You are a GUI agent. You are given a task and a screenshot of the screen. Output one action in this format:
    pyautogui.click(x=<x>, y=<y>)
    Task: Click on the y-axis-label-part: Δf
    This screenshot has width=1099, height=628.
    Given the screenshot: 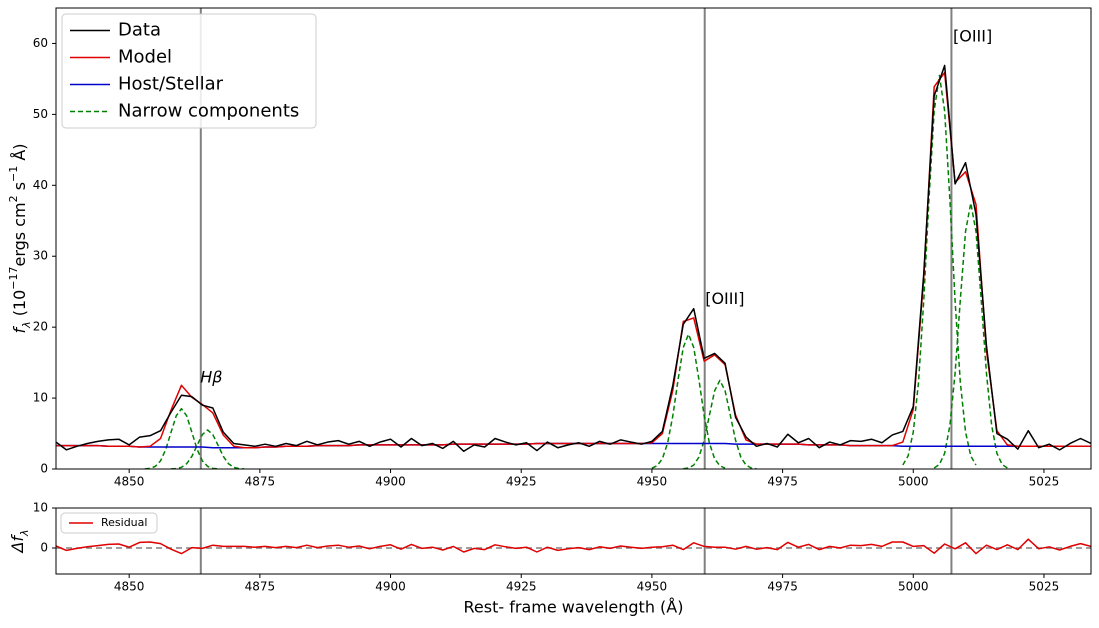 What is the action you would take?
    pyautogui.click(x=17, y=544)
    